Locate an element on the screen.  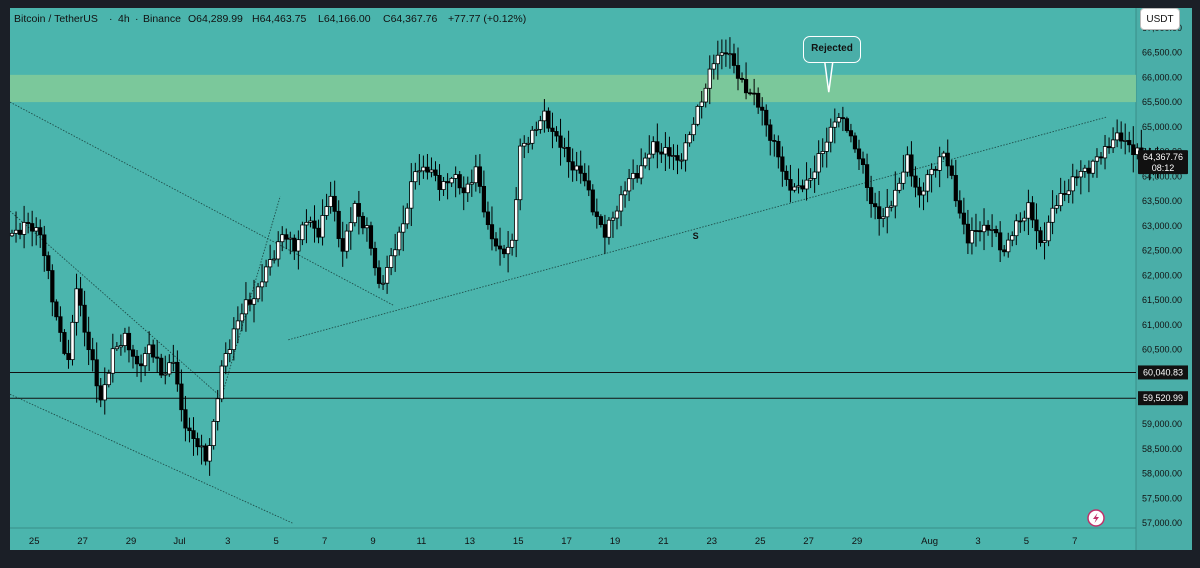
price-tick-label: 64,000.00 is located at coordinates (1162, 176).